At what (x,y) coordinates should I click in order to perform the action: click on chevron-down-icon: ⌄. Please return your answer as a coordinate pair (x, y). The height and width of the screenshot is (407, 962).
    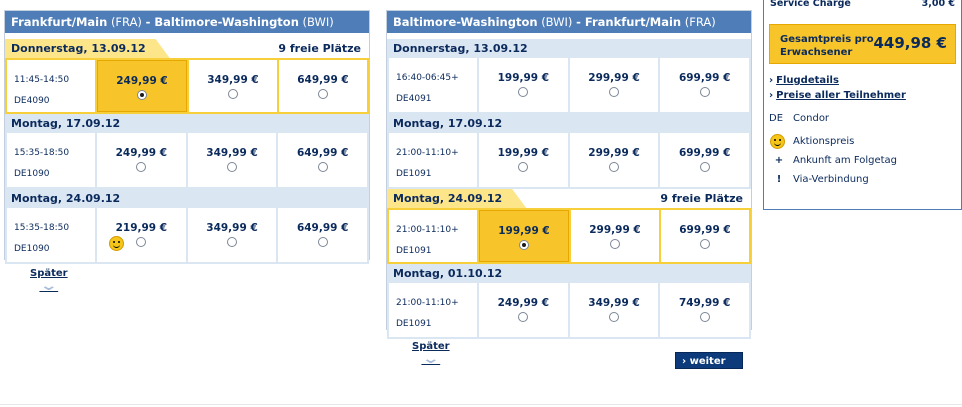
    Looking at the image, I should click on (49, 286).